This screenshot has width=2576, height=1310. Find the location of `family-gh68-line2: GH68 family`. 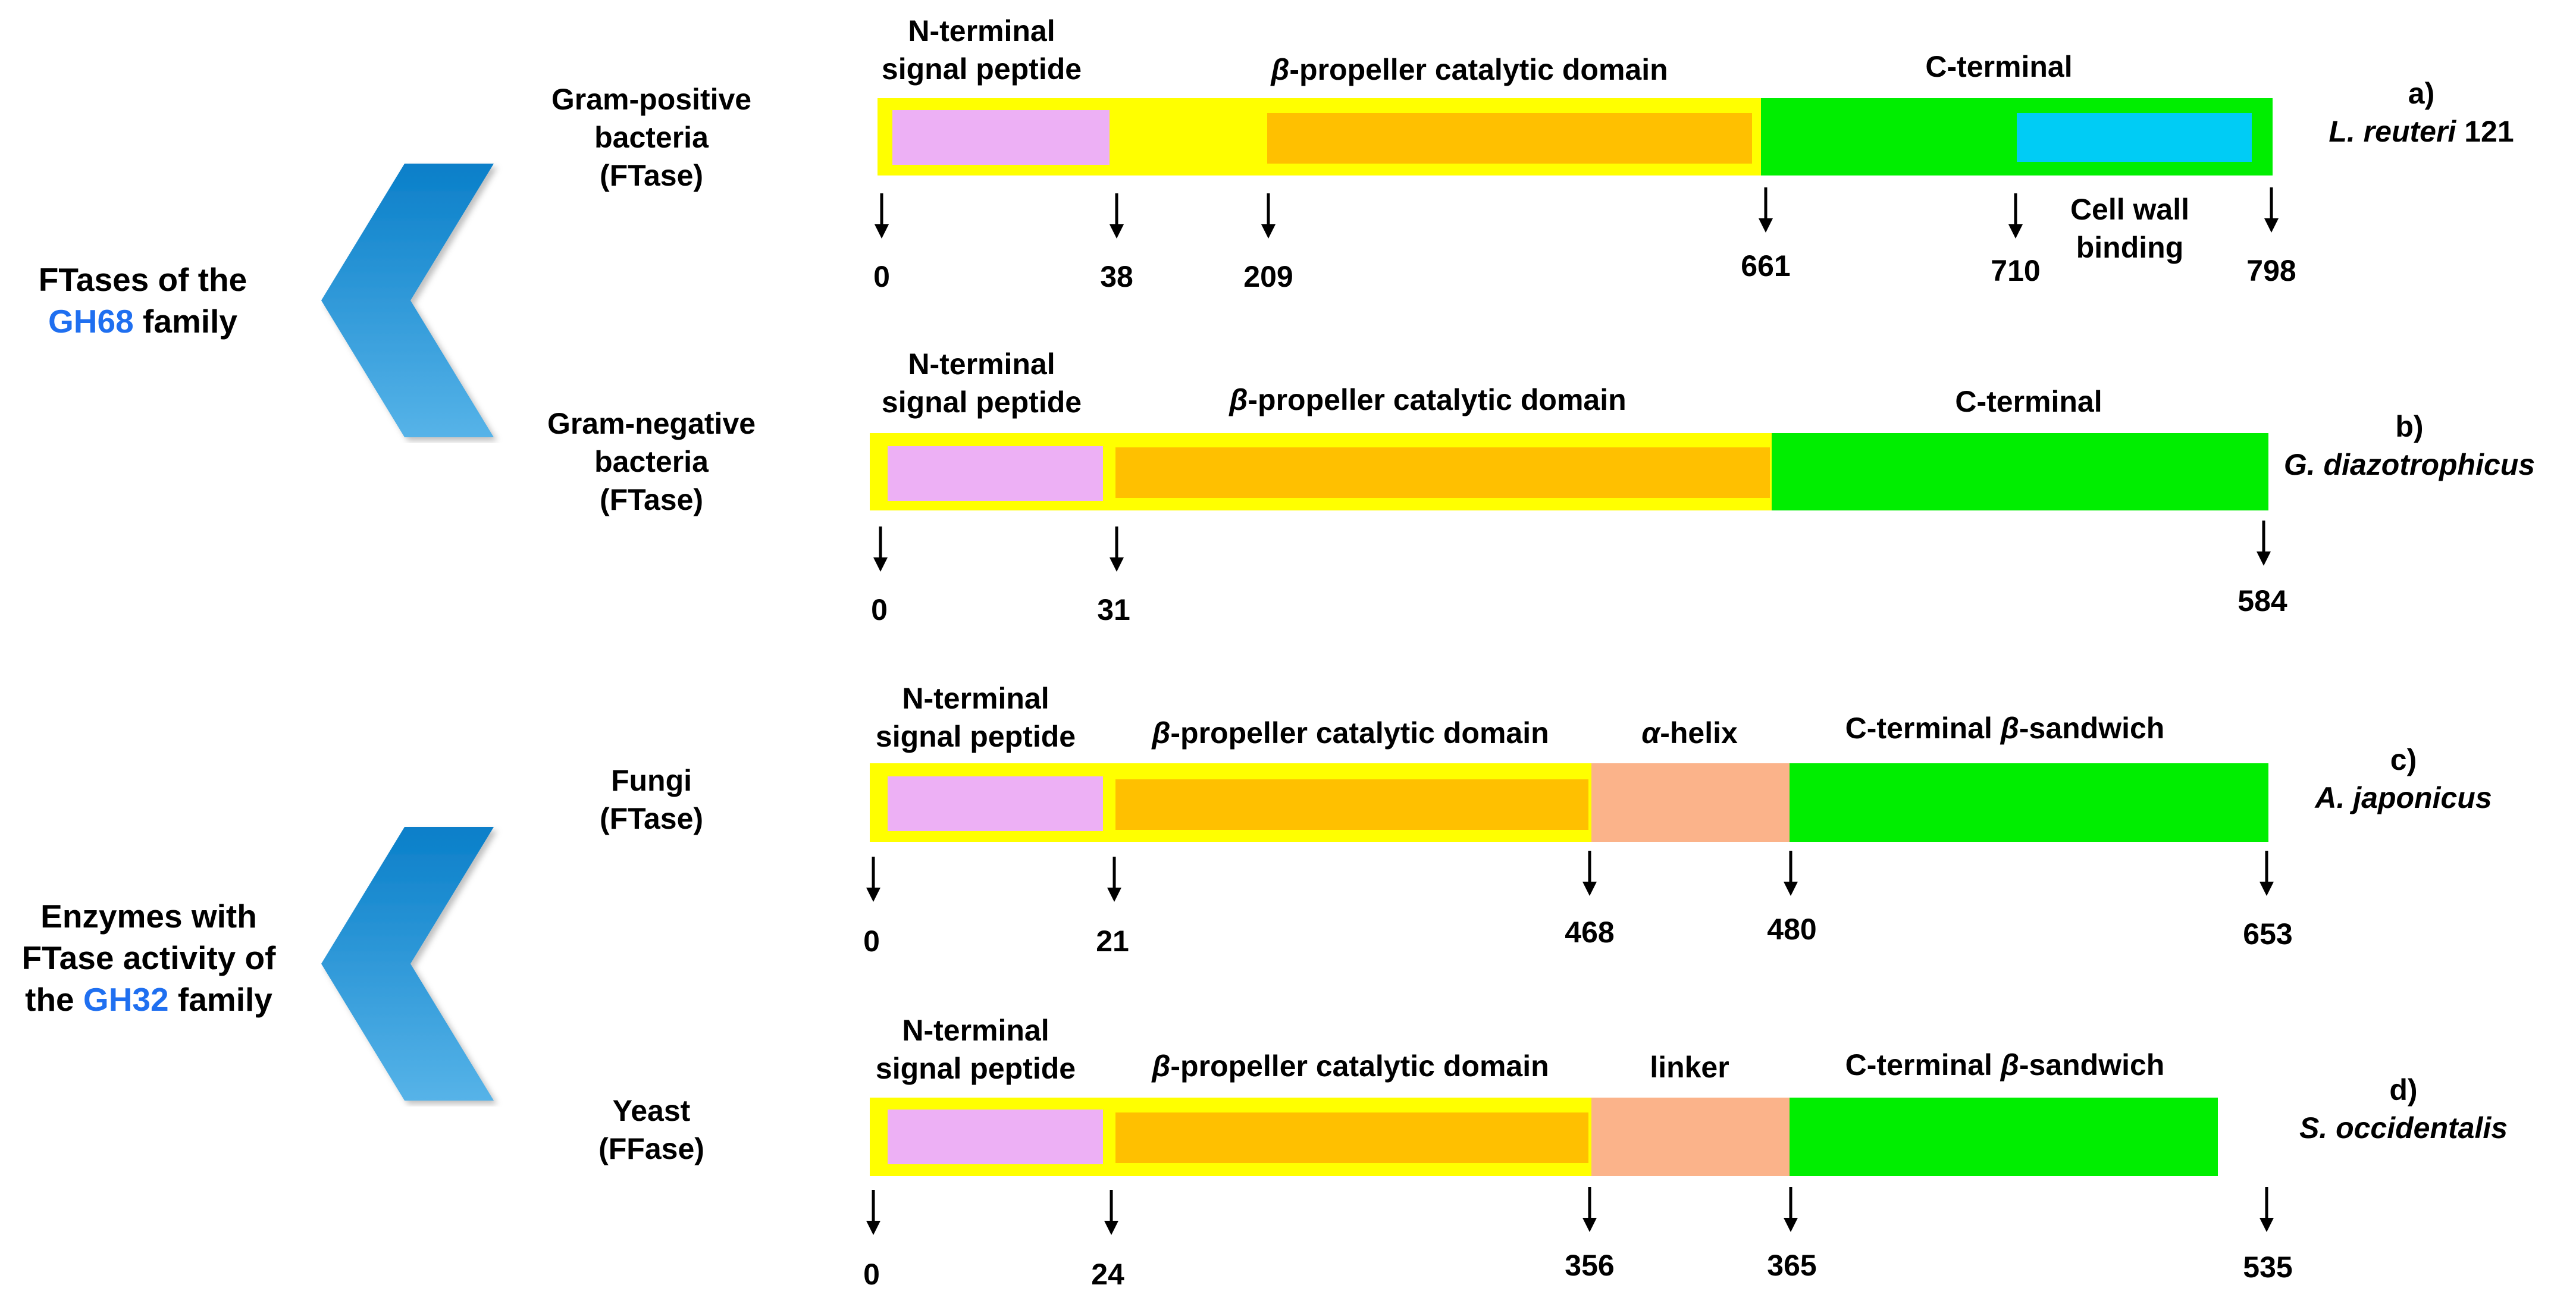

family-gh68-line2: GH68 family is located at coordinates (143, 321).